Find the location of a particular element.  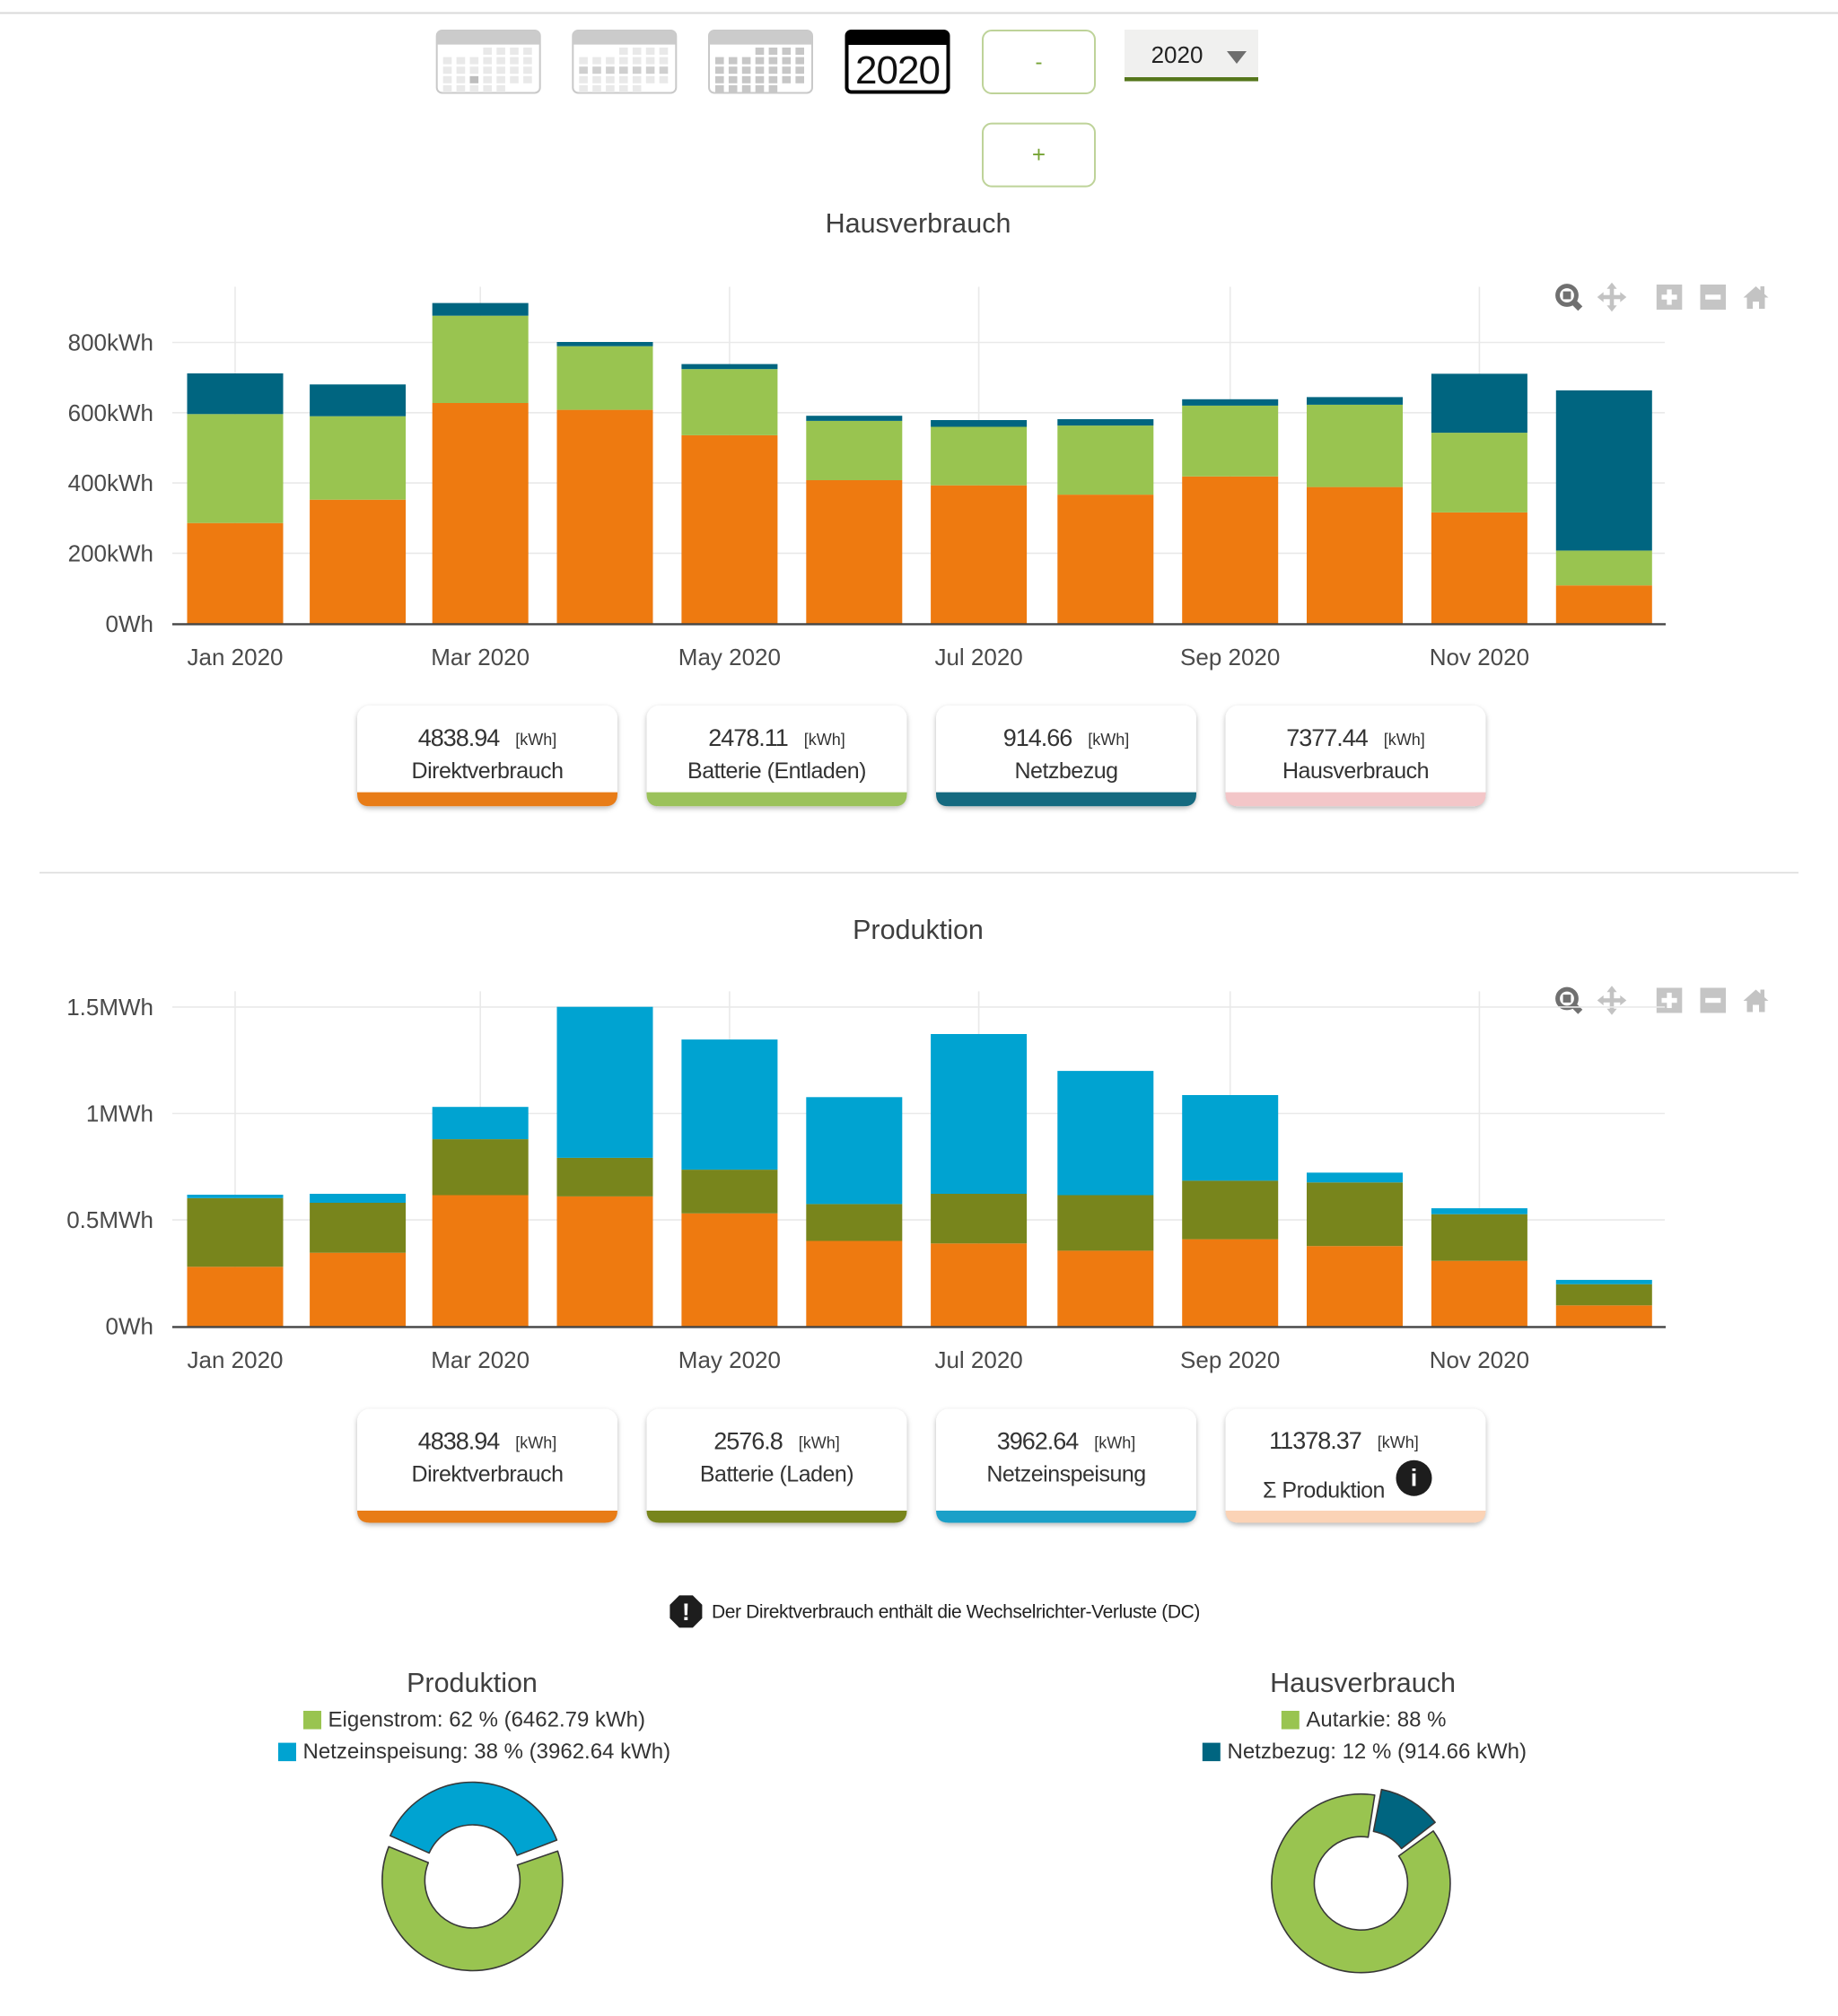

svg-text: Netzbezug: 12 % (914.66 kWh) is located at coordinates (1377, 1752).